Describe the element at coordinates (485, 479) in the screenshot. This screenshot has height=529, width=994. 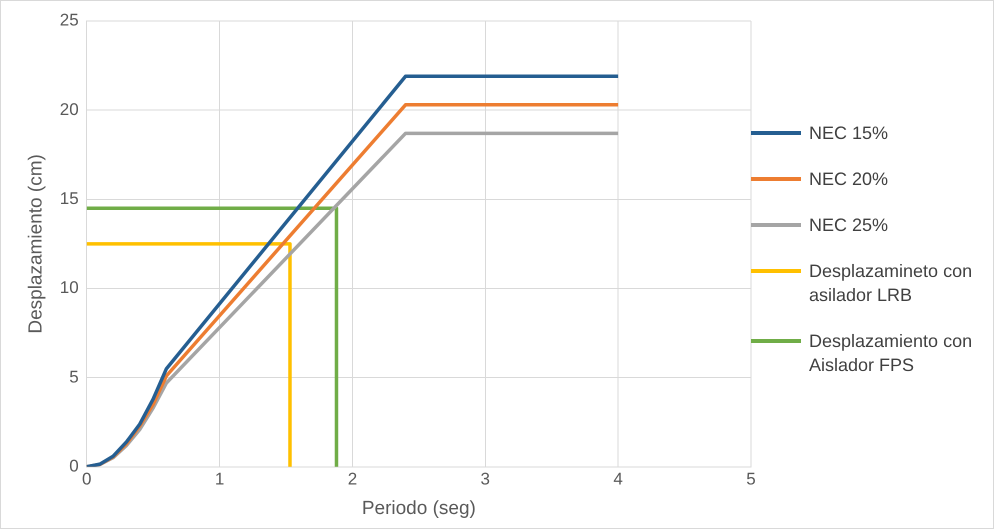
I see `x-tick-label: 3` at that location.